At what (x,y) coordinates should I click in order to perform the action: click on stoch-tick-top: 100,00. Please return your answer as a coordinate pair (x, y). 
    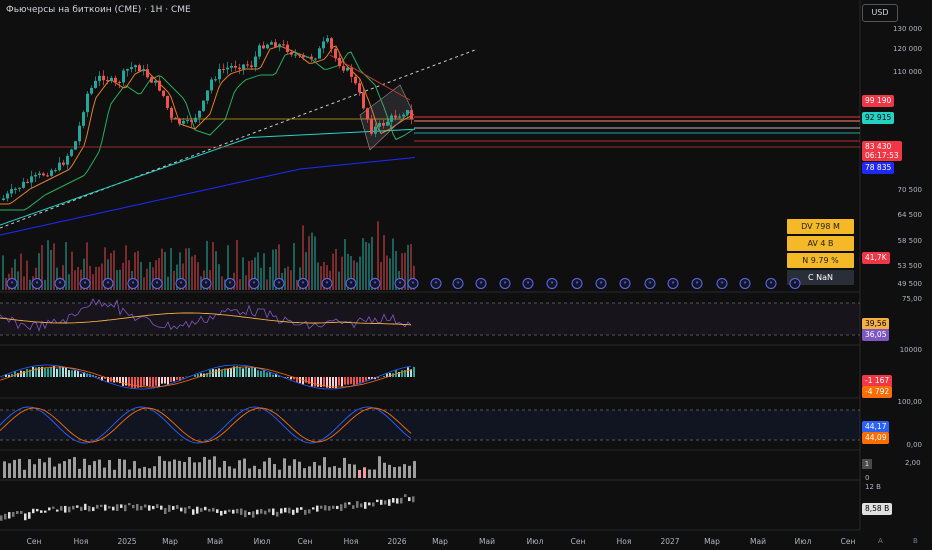
    Looking at the image, I should click on (910, 402).